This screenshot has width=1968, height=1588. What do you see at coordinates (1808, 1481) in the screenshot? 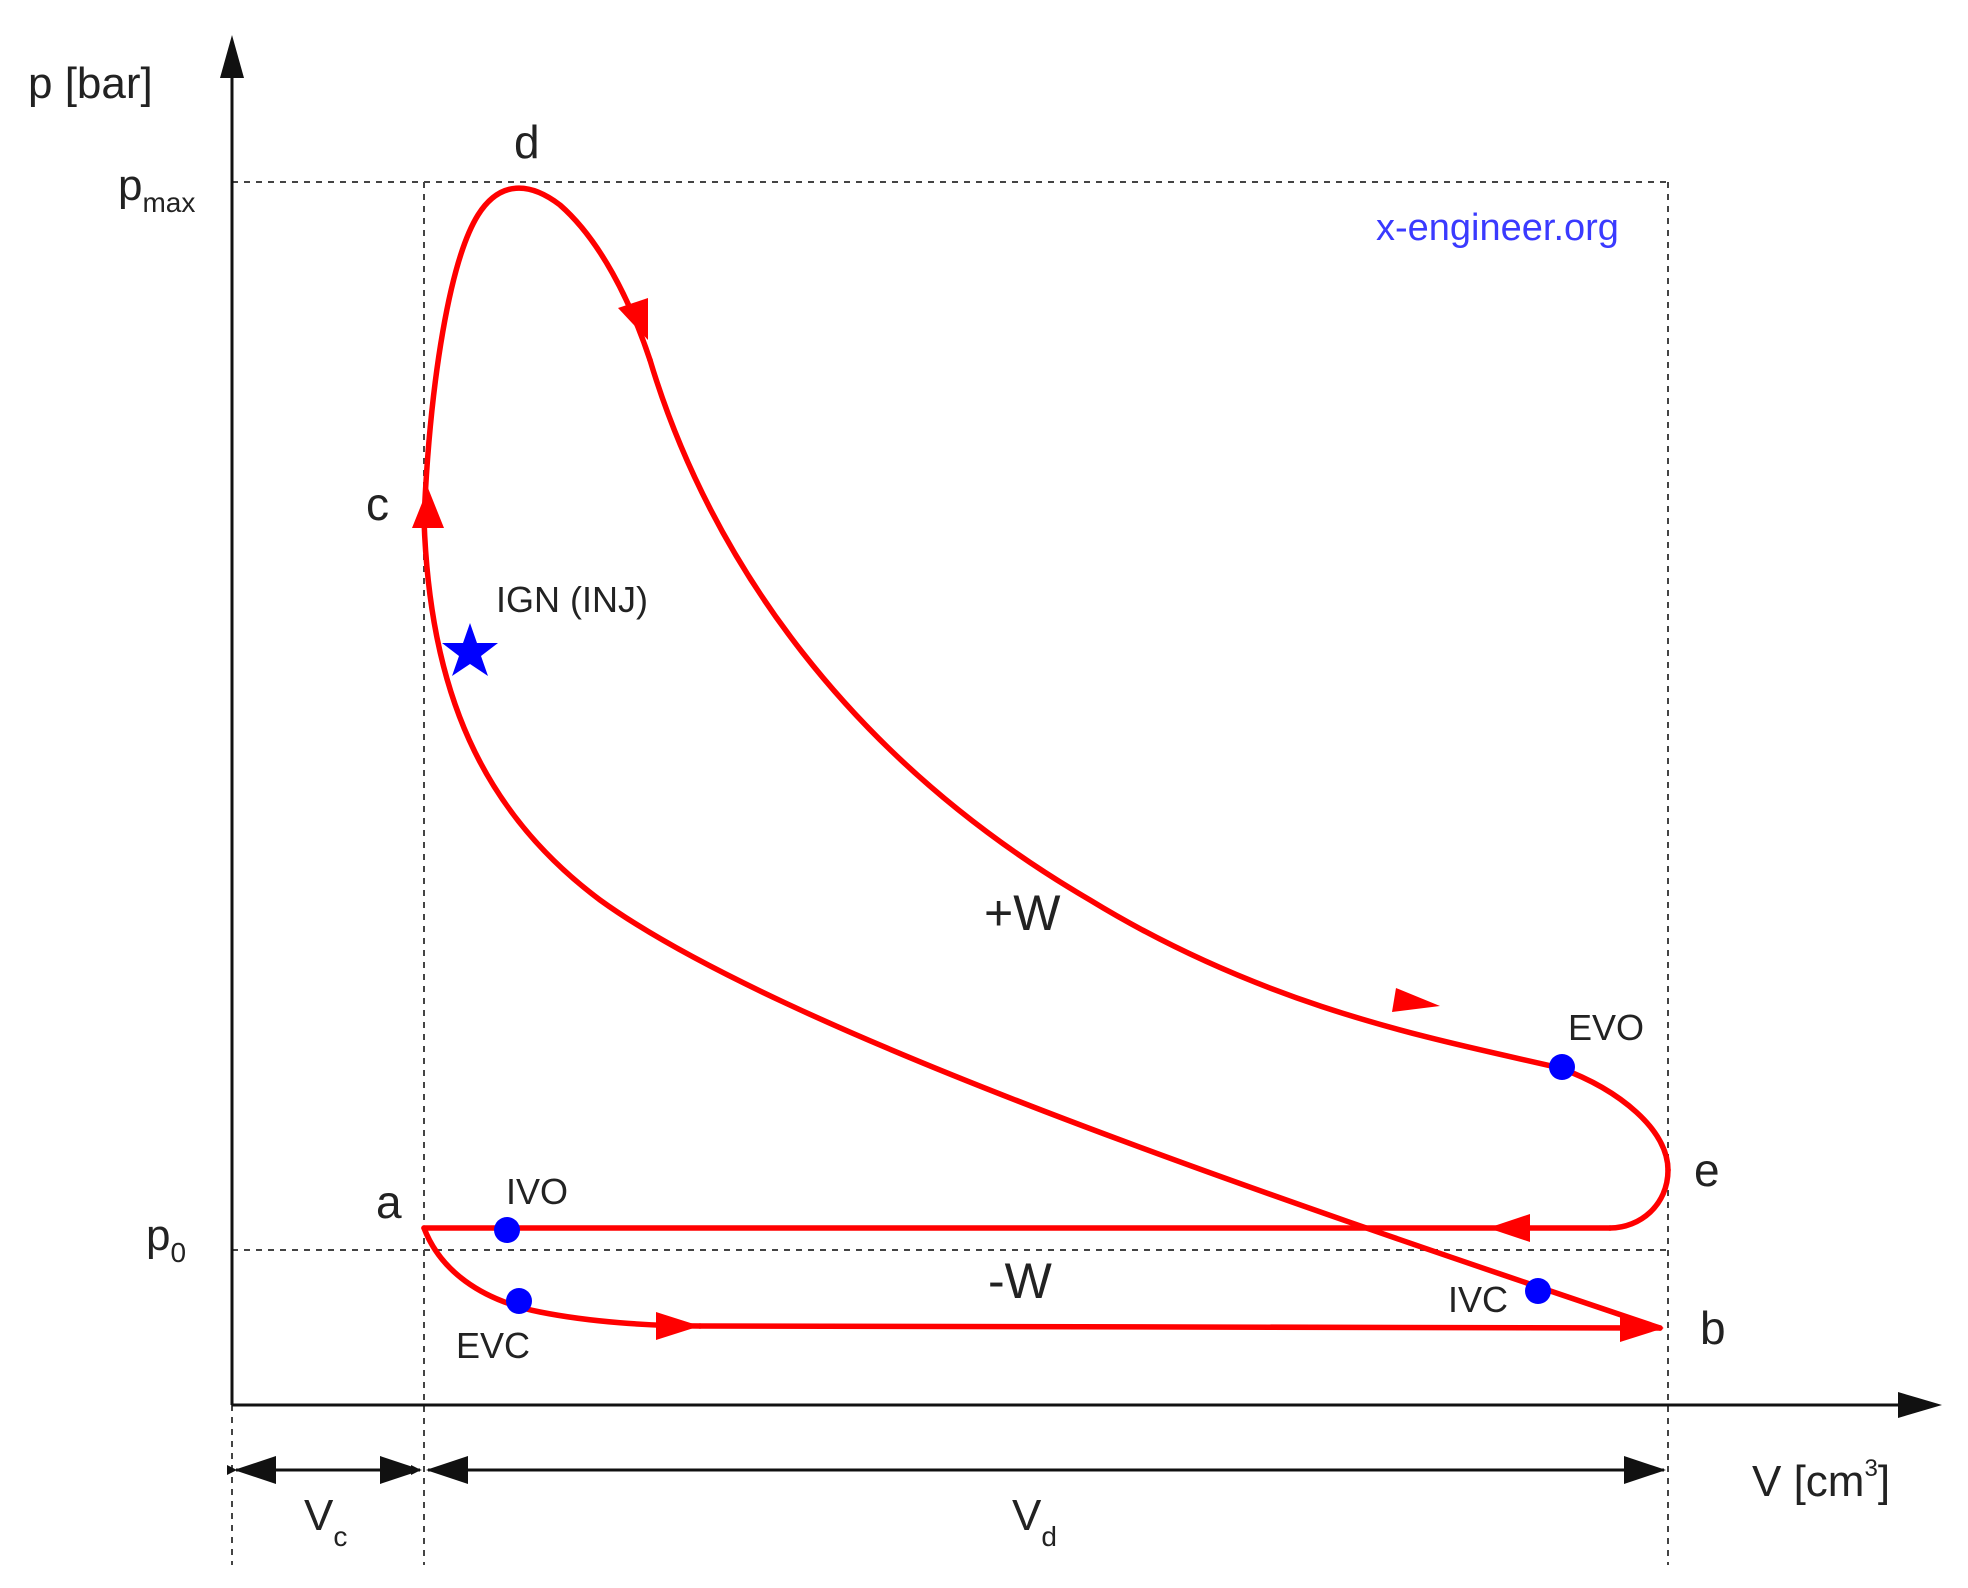
I see `x-axis-label-main: V [cm` at bounding box center [1808, 1481].